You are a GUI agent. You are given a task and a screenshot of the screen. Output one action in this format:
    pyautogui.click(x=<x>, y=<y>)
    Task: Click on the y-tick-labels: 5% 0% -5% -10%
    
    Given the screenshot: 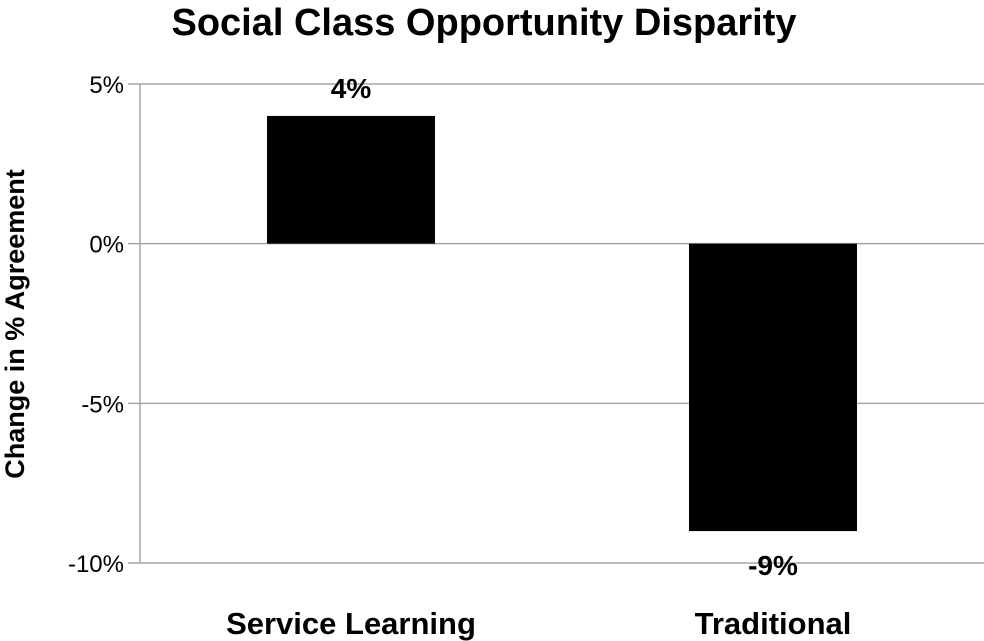 What is the action you would take?
    pyautogui.click(x=96, y=325)
    